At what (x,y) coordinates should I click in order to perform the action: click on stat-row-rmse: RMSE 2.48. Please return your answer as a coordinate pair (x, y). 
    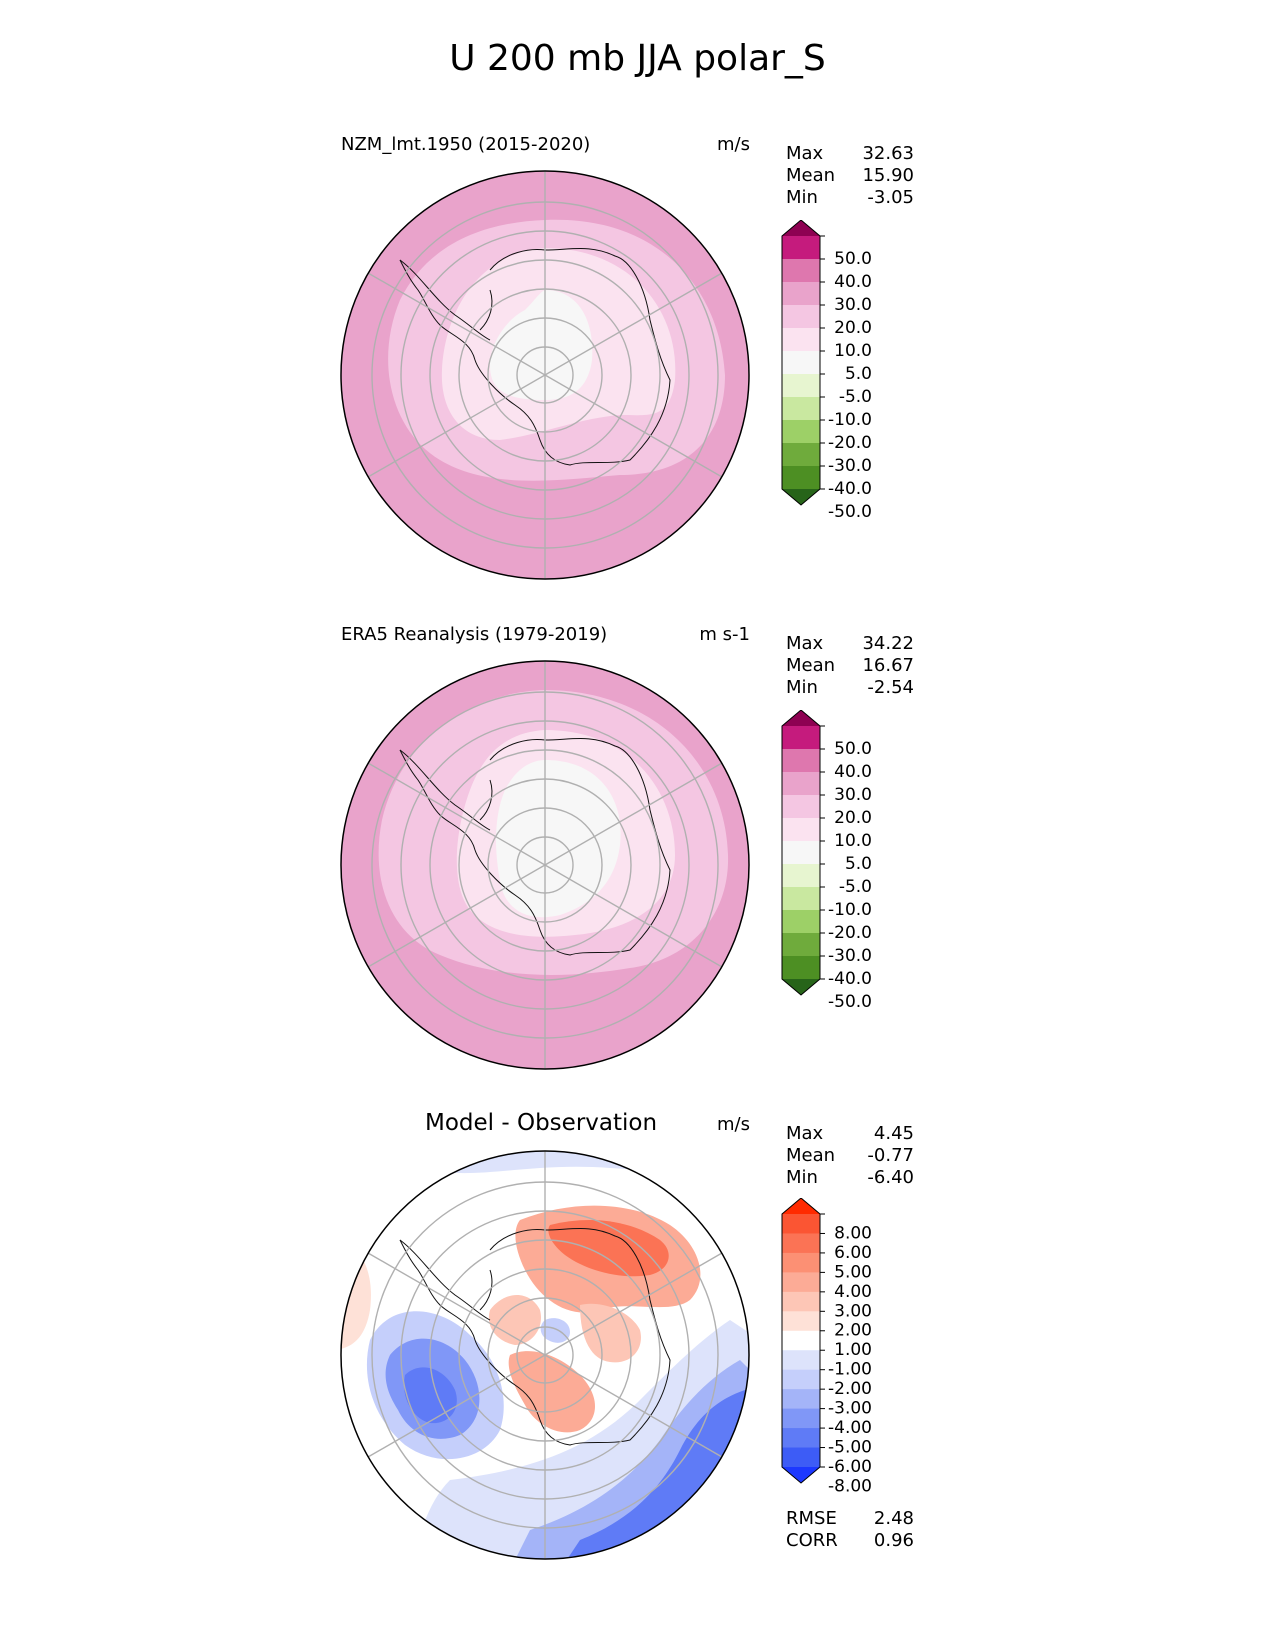
    Looking at the image, I should click on (850, 1519).